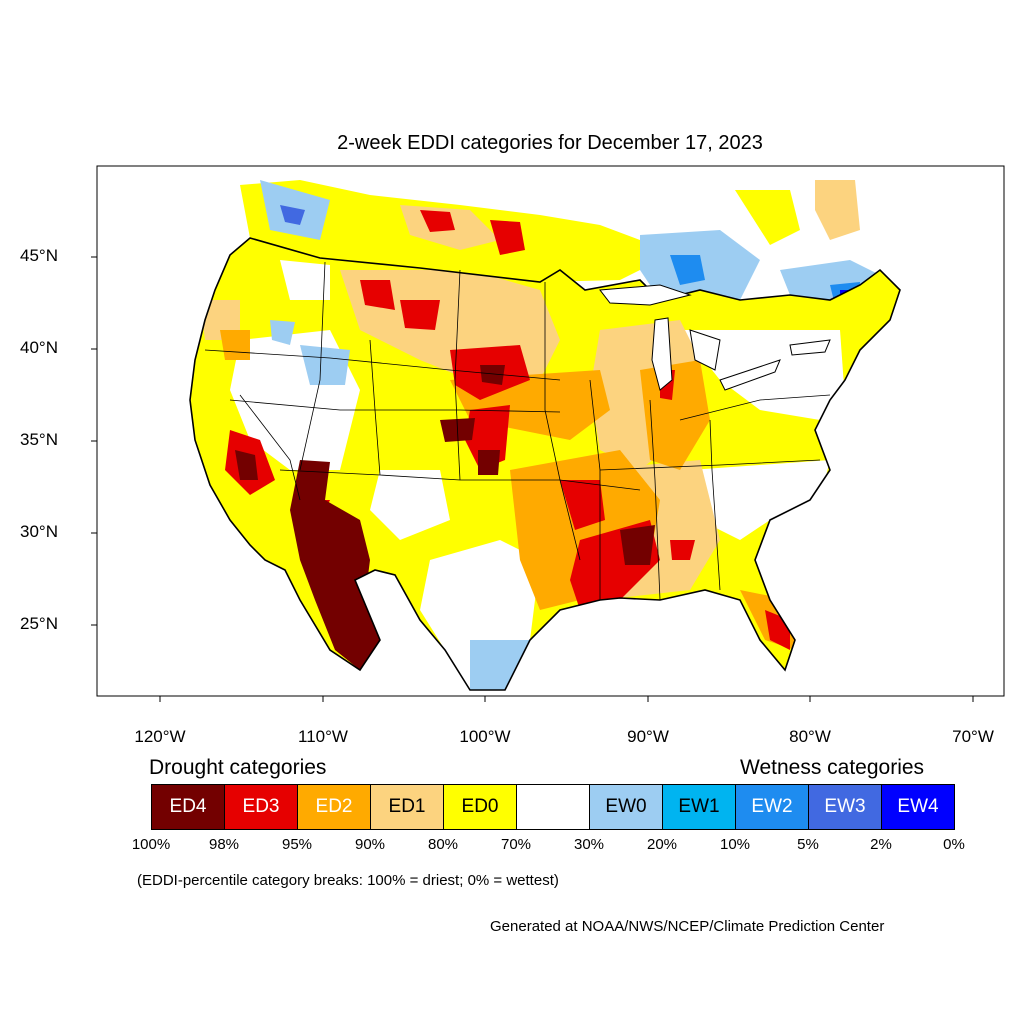  What do you see at coordinates (881, 844) in the screenshot?
I see `percent-break-label: 2%` at bounding box center [881, 844].